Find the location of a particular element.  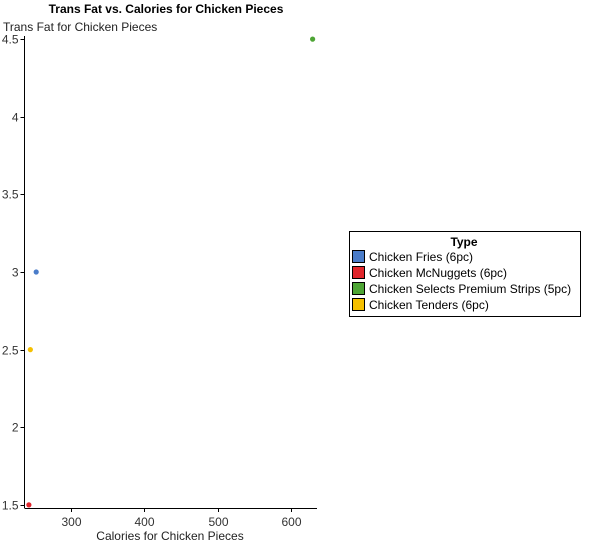

legend-label: Chicken Selects Premium Strips (5pc) is located at coordinates (470, 289).